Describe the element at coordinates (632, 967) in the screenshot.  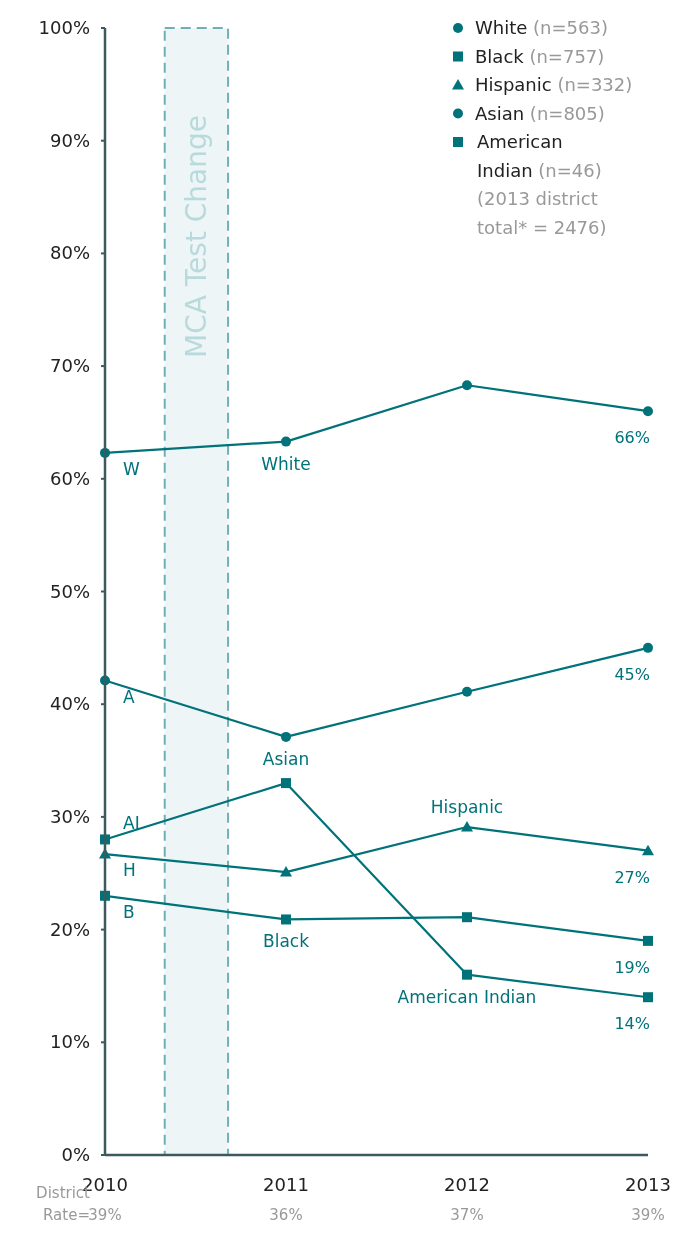
I see `data-label: 19%` at that location.